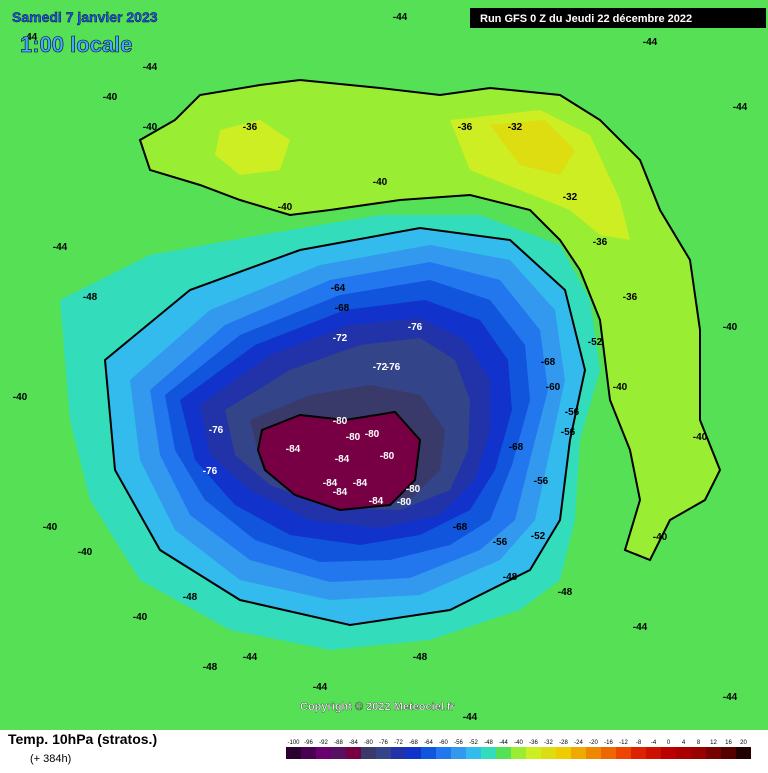 The image size is (768, 773). I want to click on contour-label: -60, so click(553, 387).